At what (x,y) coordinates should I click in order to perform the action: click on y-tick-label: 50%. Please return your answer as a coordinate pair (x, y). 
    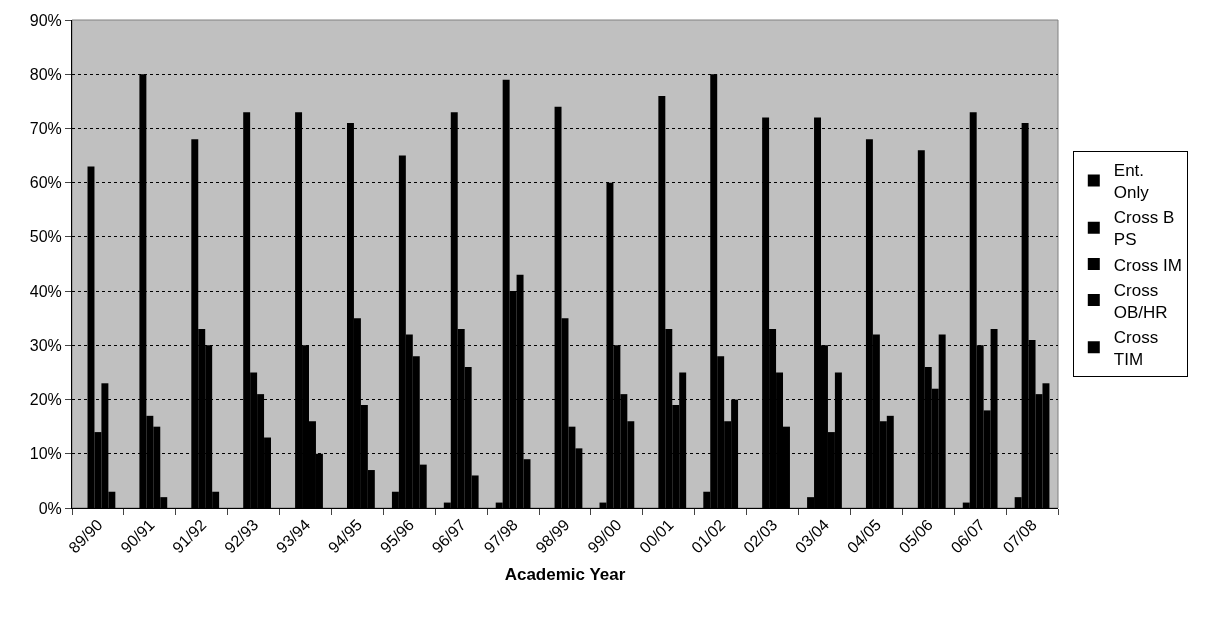
    Looking at the image, I should click on (45, 237).